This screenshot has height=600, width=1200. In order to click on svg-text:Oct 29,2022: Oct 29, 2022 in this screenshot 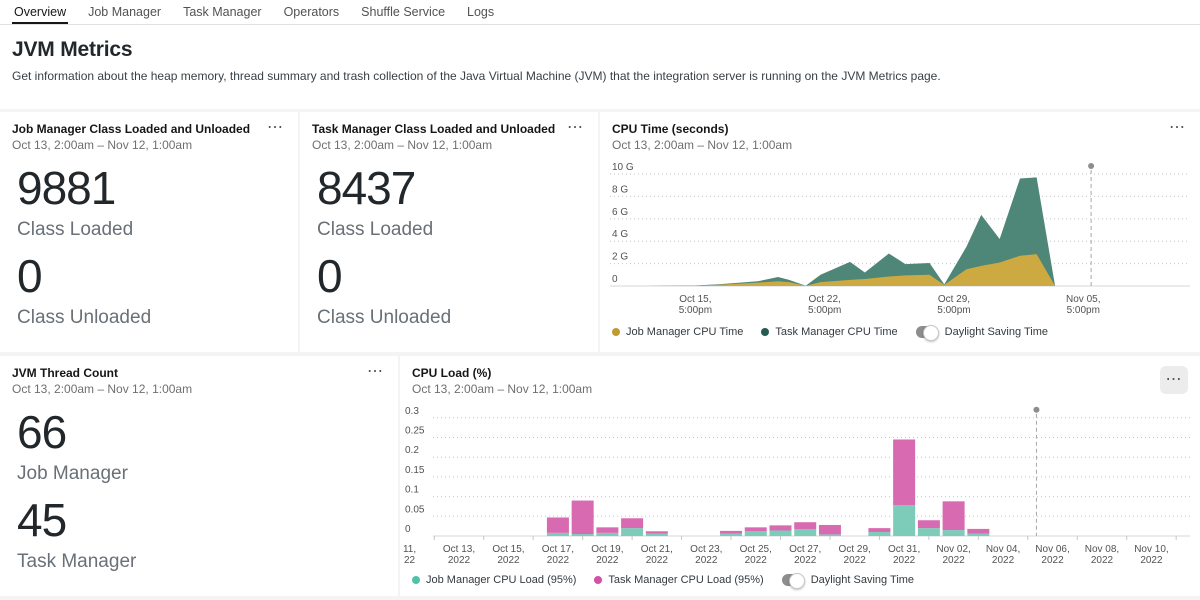, I will do `click(855, 555)`.